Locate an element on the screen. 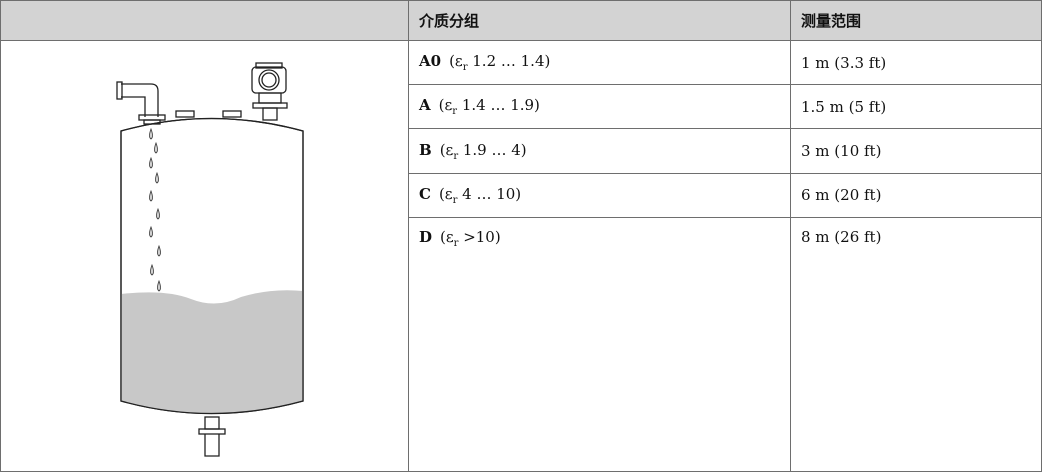 This screenshot has width=1045, height=472. range-cell: 3 m (10 ft) is located at coordinates (916, 151).